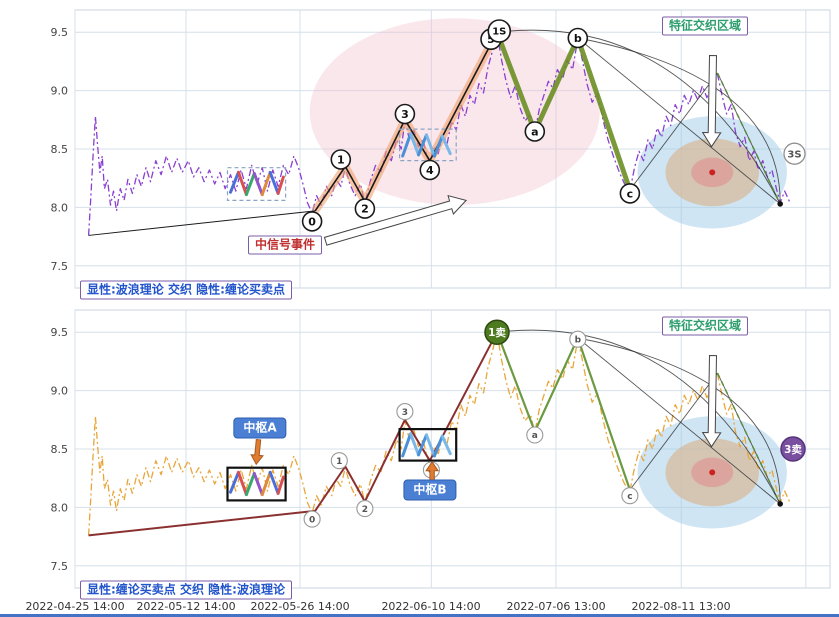  I want to click on chan-label-a: a, so click(535, 435).